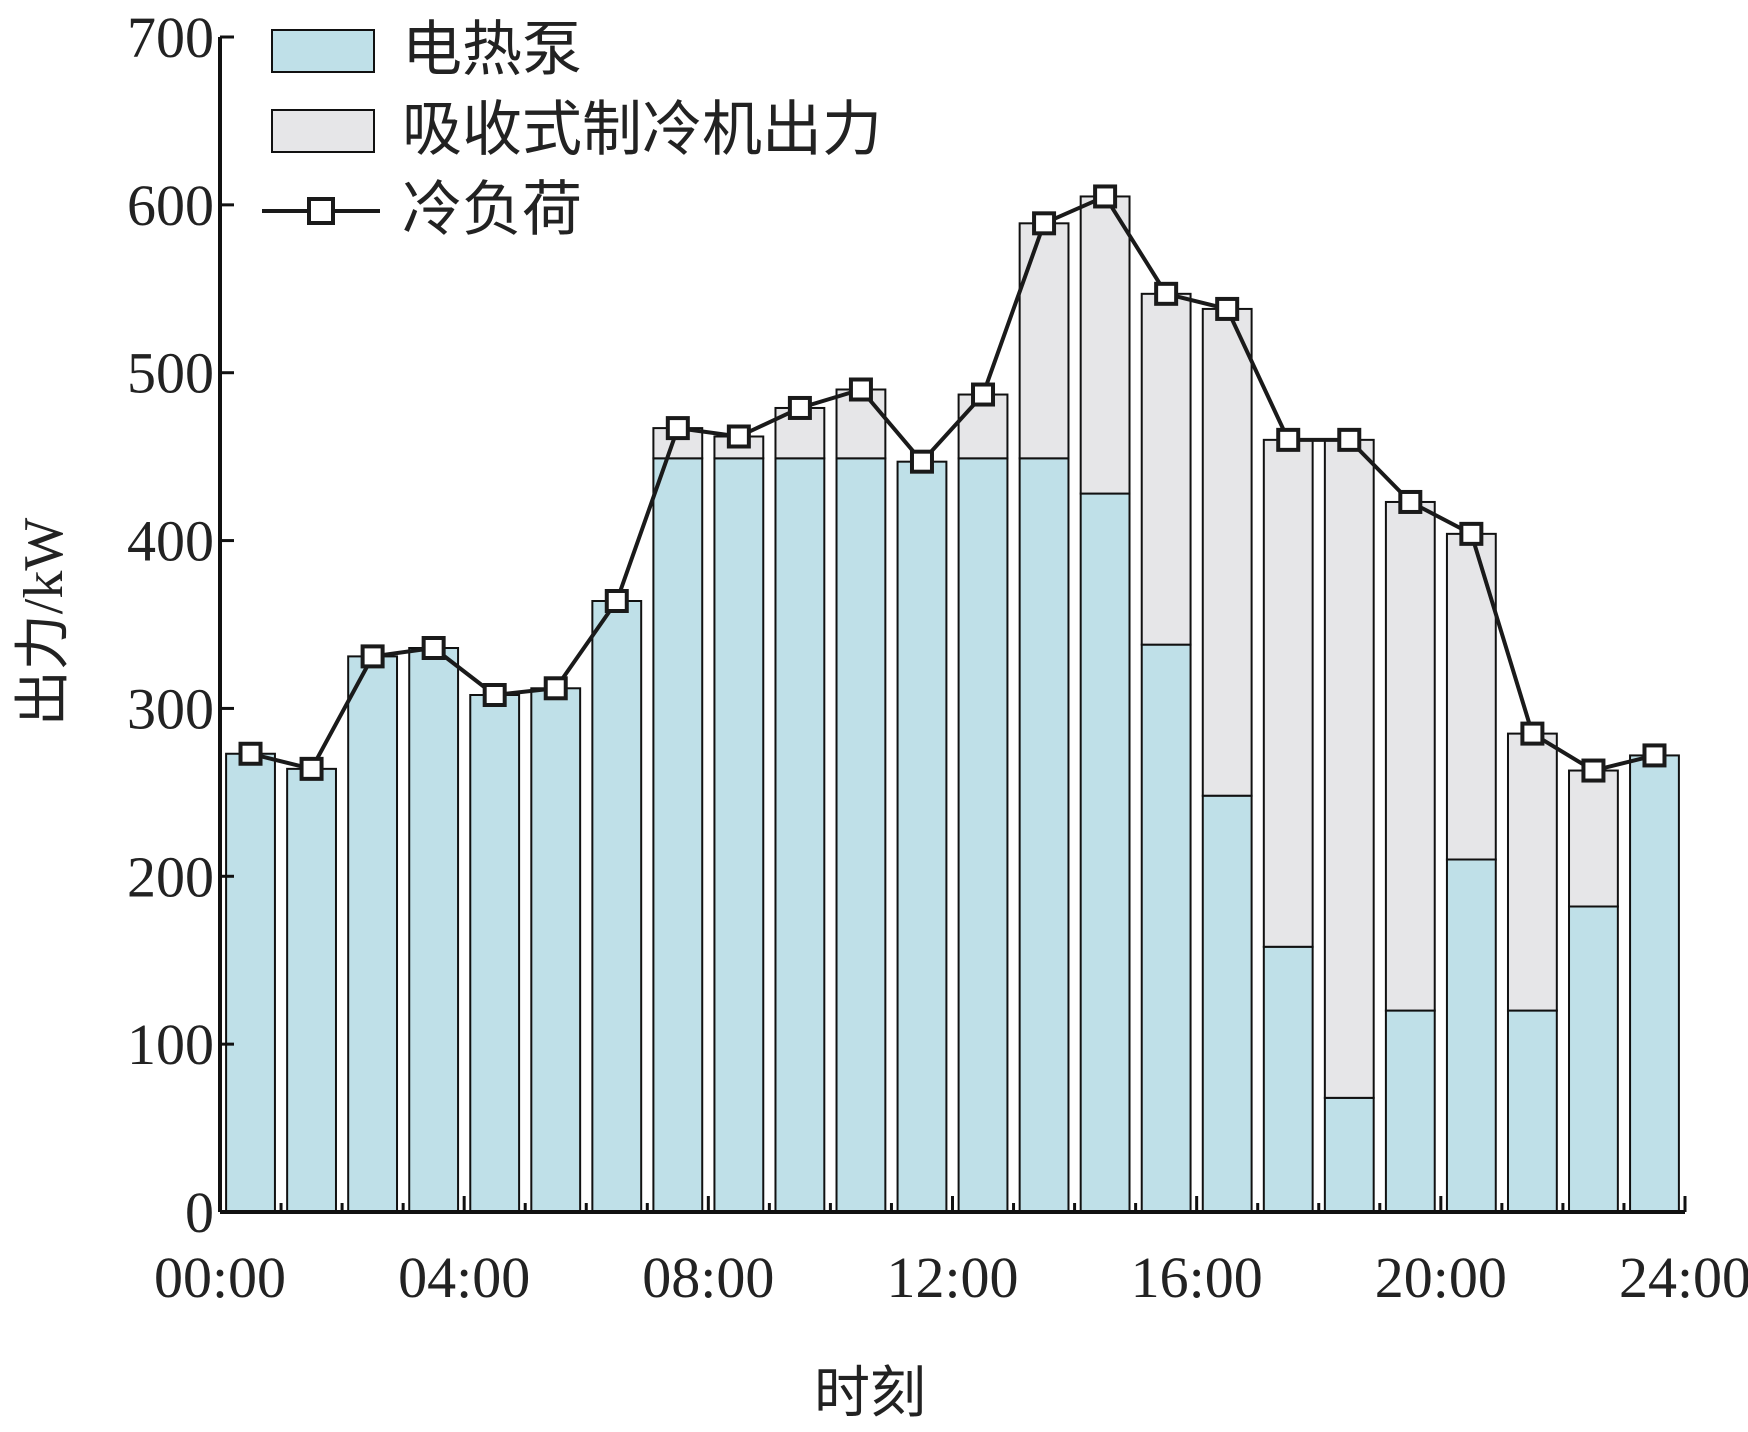 The height and width of the screenshot is (1432, 1748). What do you see at coordinates (170, 1044) in the screenshot?
I see `y-tick-label-100: 100` at bounding box center [170, 1044].